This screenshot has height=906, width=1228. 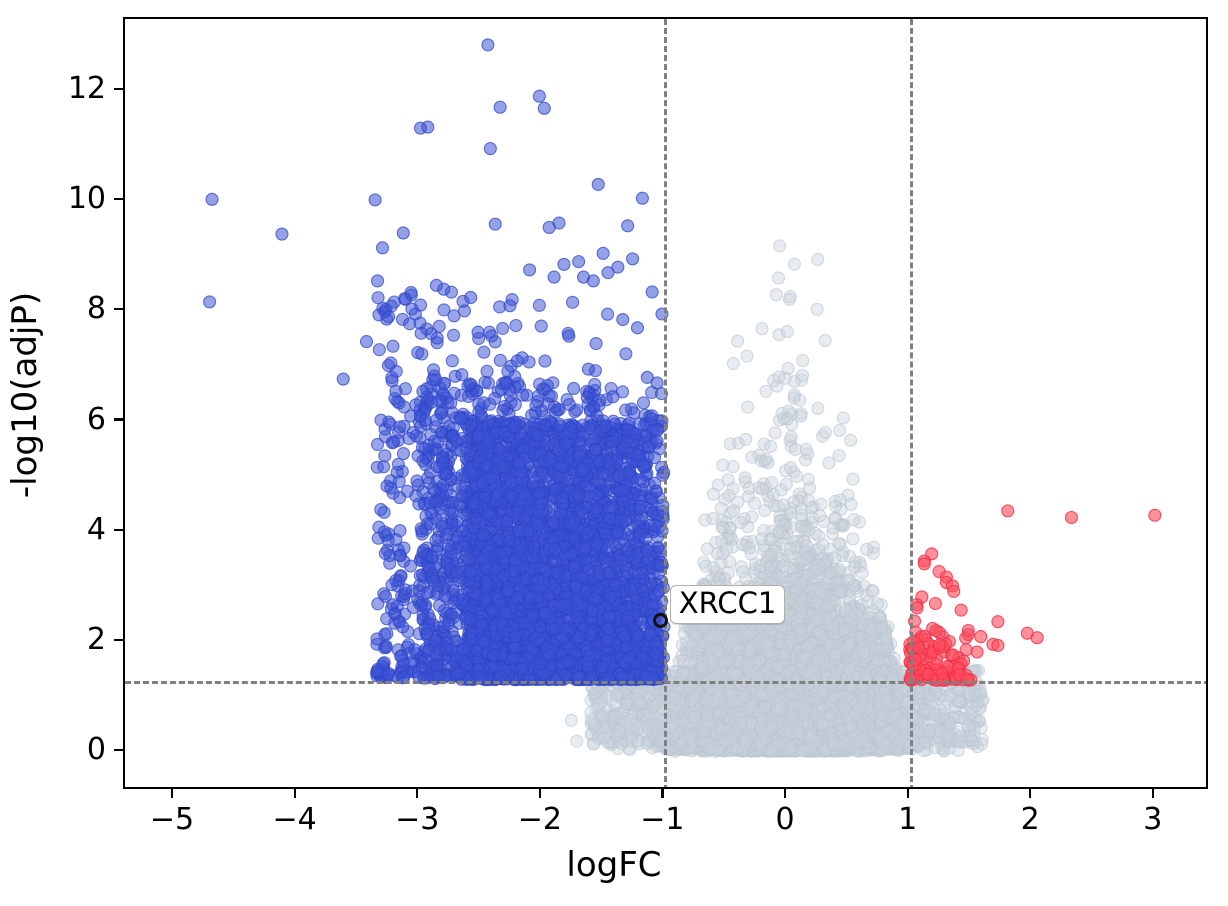 I want to click on x-tick-label: 2, so click(x=1030, y=819).